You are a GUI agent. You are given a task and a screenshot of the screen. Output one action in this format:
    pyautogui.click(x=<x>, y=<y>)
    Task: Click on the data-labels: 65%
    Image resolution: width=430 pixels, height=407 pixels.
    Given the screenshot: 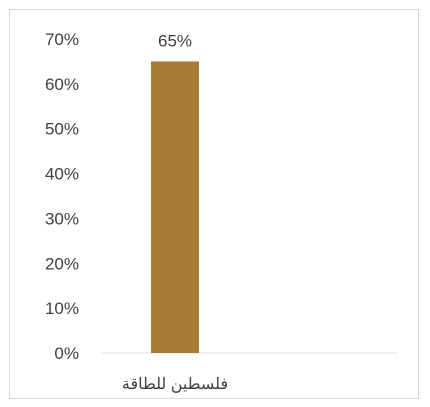 What is the action you would take?
    pyautogui.click(x=175, y=40)
    